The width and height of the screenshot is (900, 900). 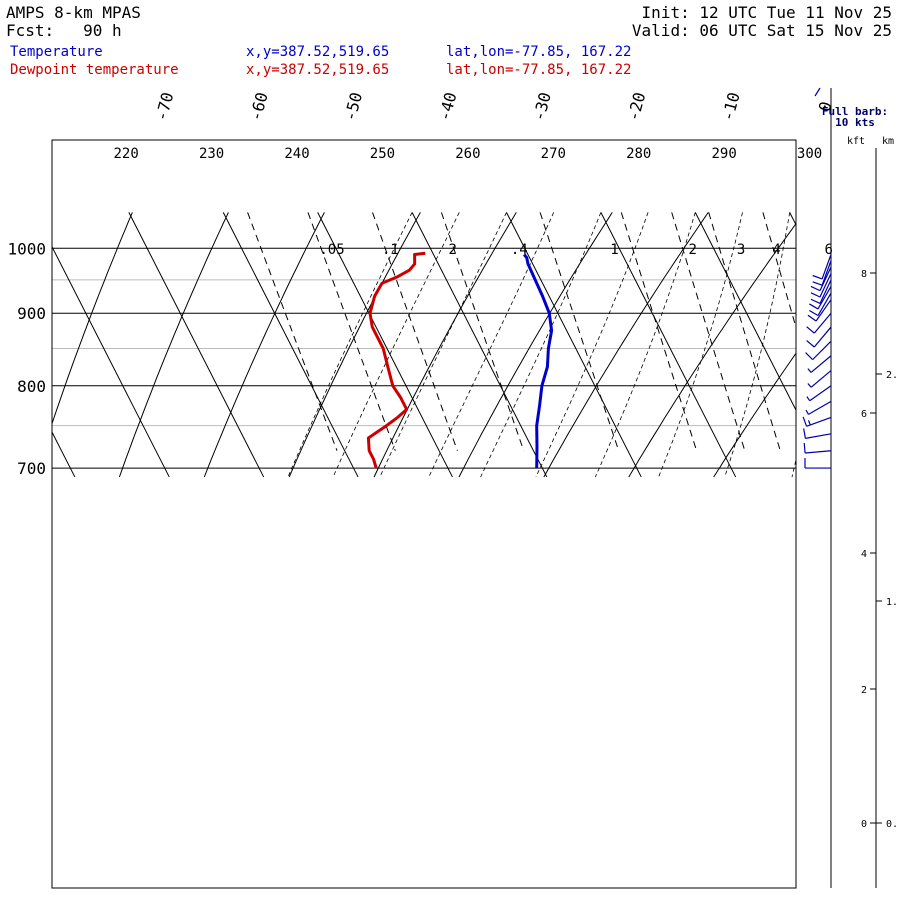 I want to click on init-time: Init: 12 UTC Tue 11 Nov 25, so click(x=766, y=12).